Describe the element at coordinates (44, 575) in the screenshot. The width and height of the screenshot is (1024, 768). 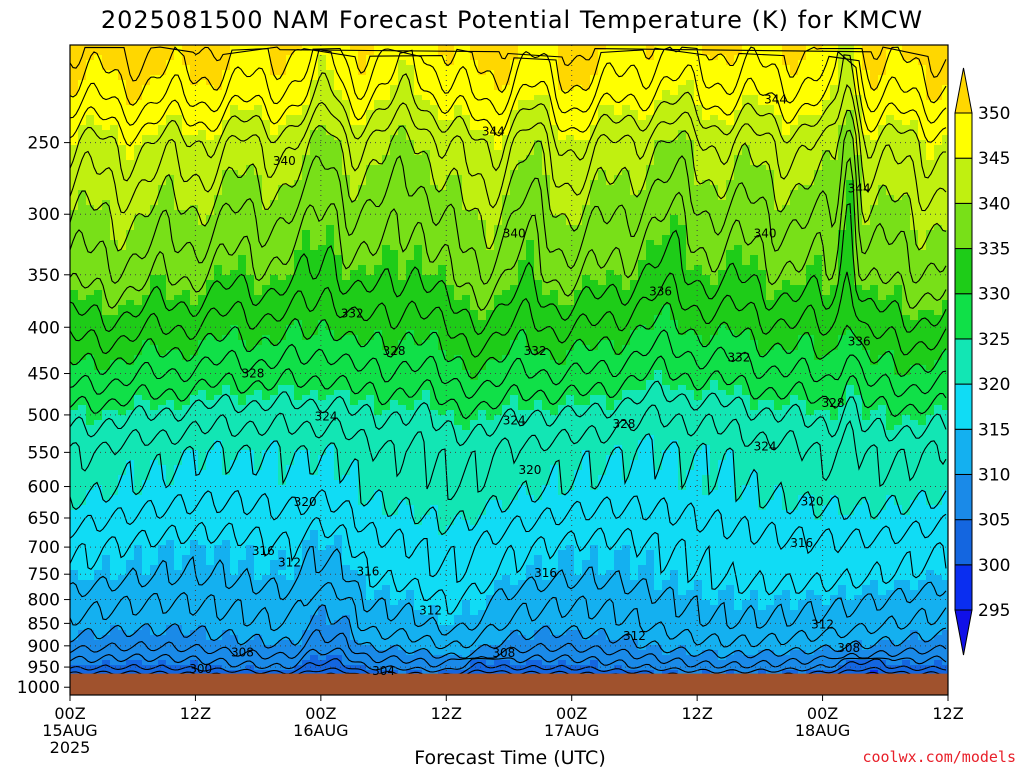
I see `y-tick-label: 750` at that location.